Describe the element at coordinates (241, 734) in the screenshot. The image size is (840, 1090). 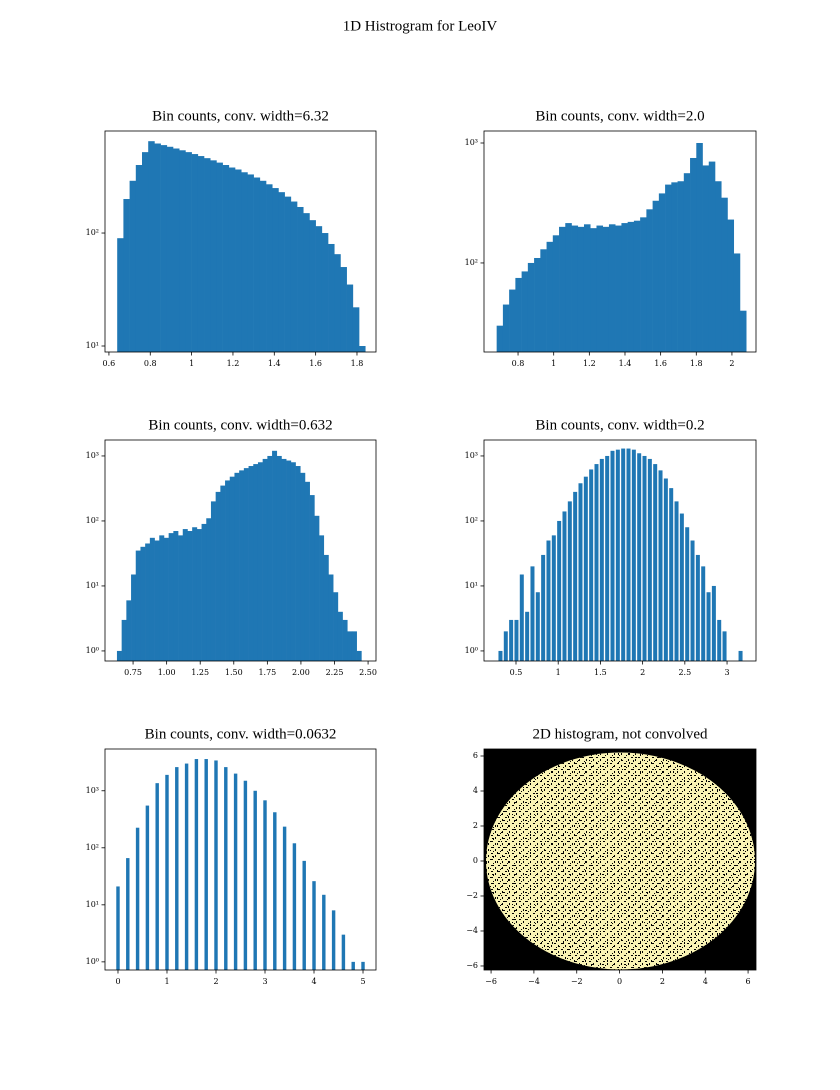
I see `panel-title: Bin counts, conv. width=0.0632` at that location.